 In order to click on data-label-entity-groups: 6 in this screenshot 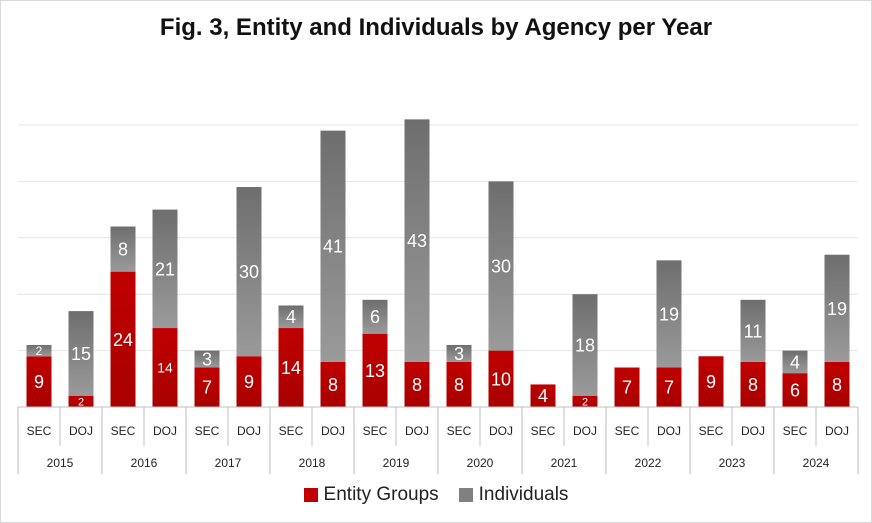, I will do `click(795, 391)`.